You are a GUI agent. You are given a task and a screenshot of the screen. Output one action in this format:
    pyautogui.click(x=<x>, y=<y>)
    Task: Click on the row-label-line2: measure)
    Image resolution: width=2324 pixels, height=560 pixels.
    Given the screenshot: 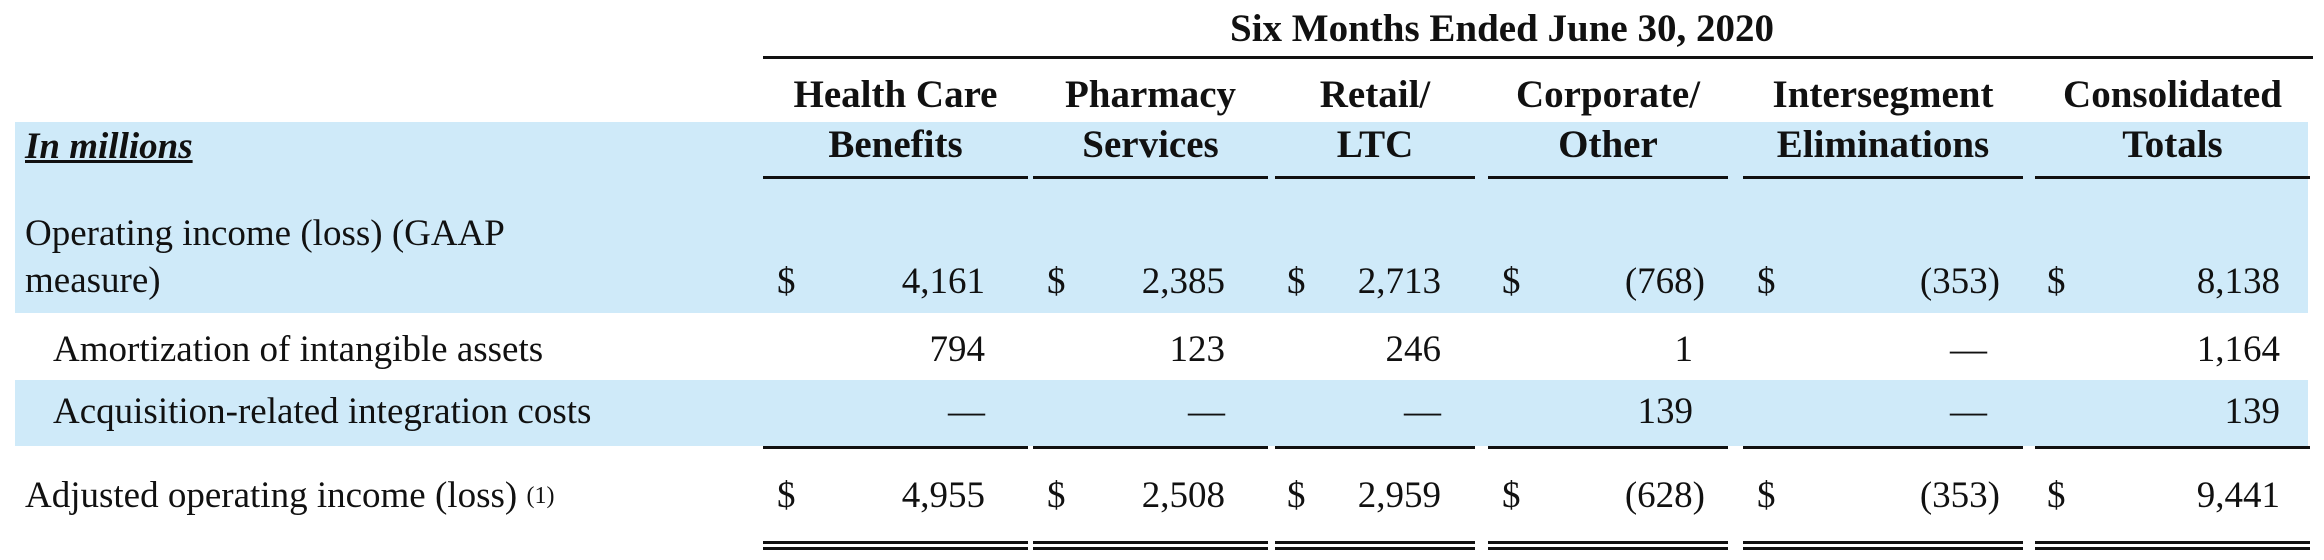 What is the action you would take?
    pyautogui.click(x=93, y=280)
    